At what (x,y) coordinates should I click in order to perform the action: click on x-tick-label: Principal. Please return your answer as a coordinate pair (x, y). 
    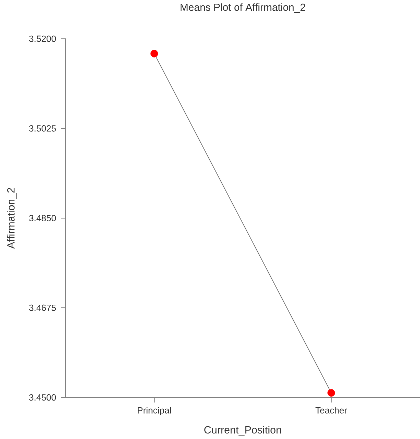
    Looking at the image, I should click on (155, 411).